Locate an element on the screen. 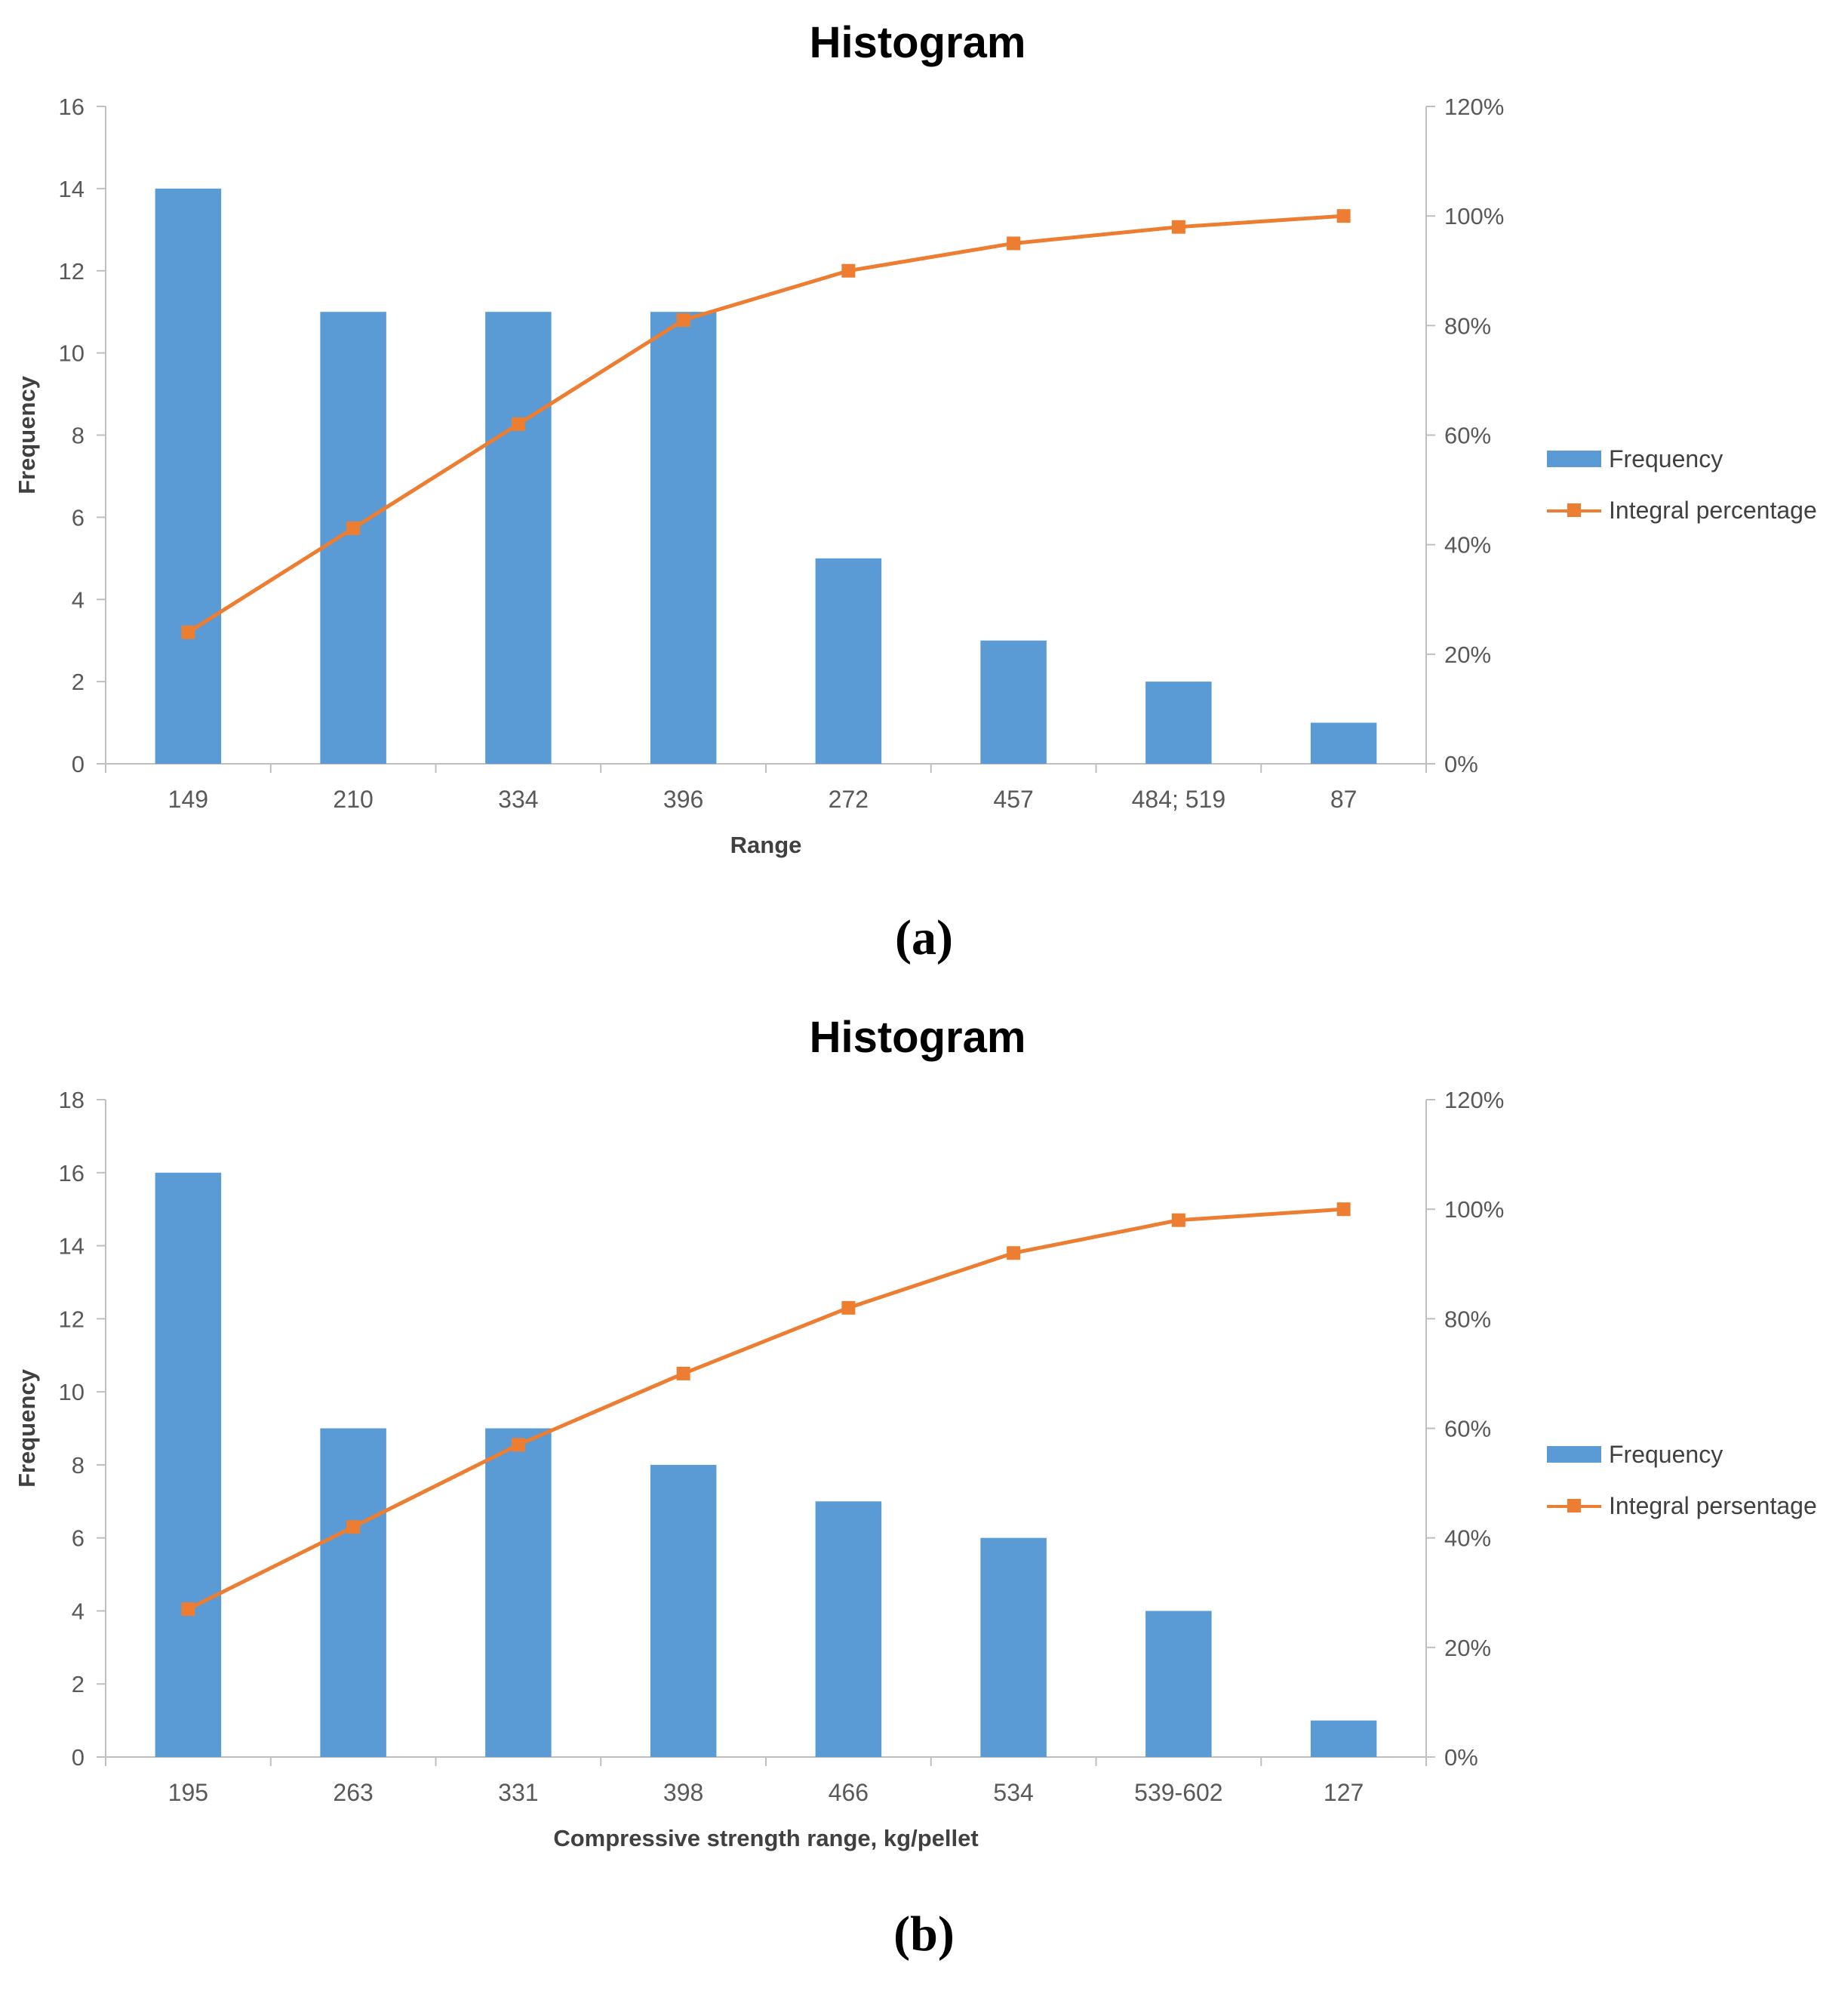  legend-a-frequency-label: Frequency is located at coordinates (1666, 458).